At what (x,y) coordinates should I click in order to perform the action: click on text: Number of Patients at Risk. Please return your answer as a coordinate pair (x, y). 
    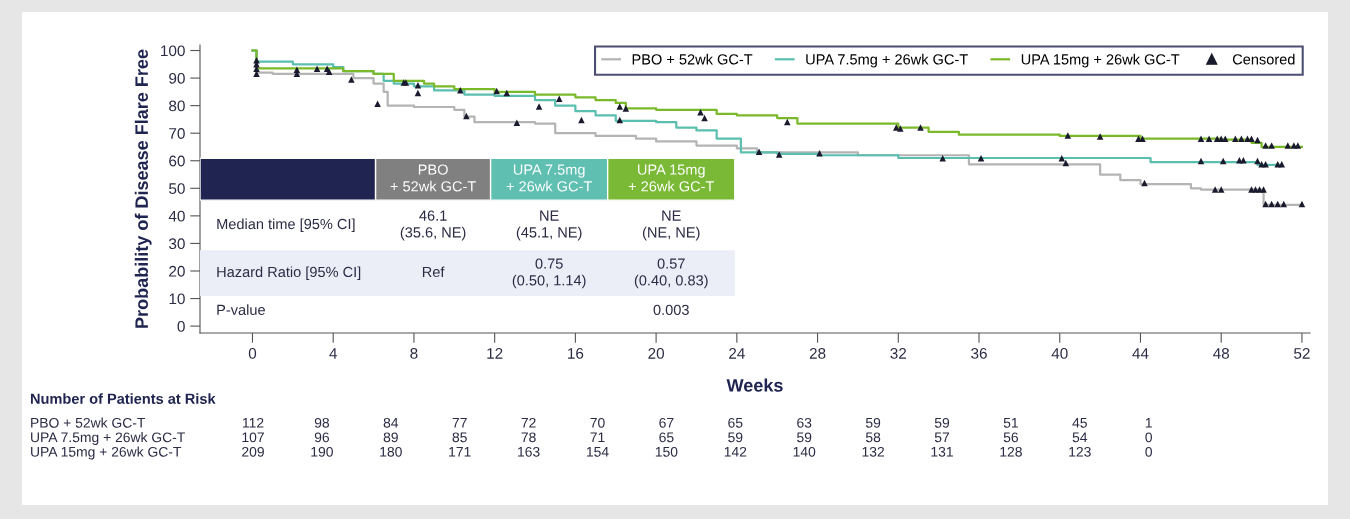
    Looking at the image, I should click on (123, 398).